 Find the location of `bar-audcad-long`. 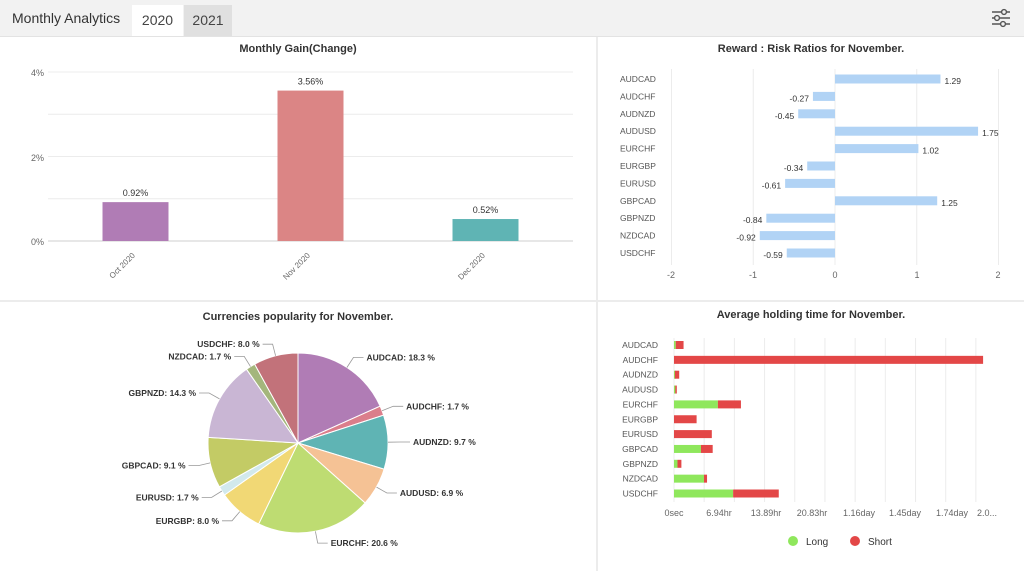

bar-audcad-long is located at coordinates (675, 345).